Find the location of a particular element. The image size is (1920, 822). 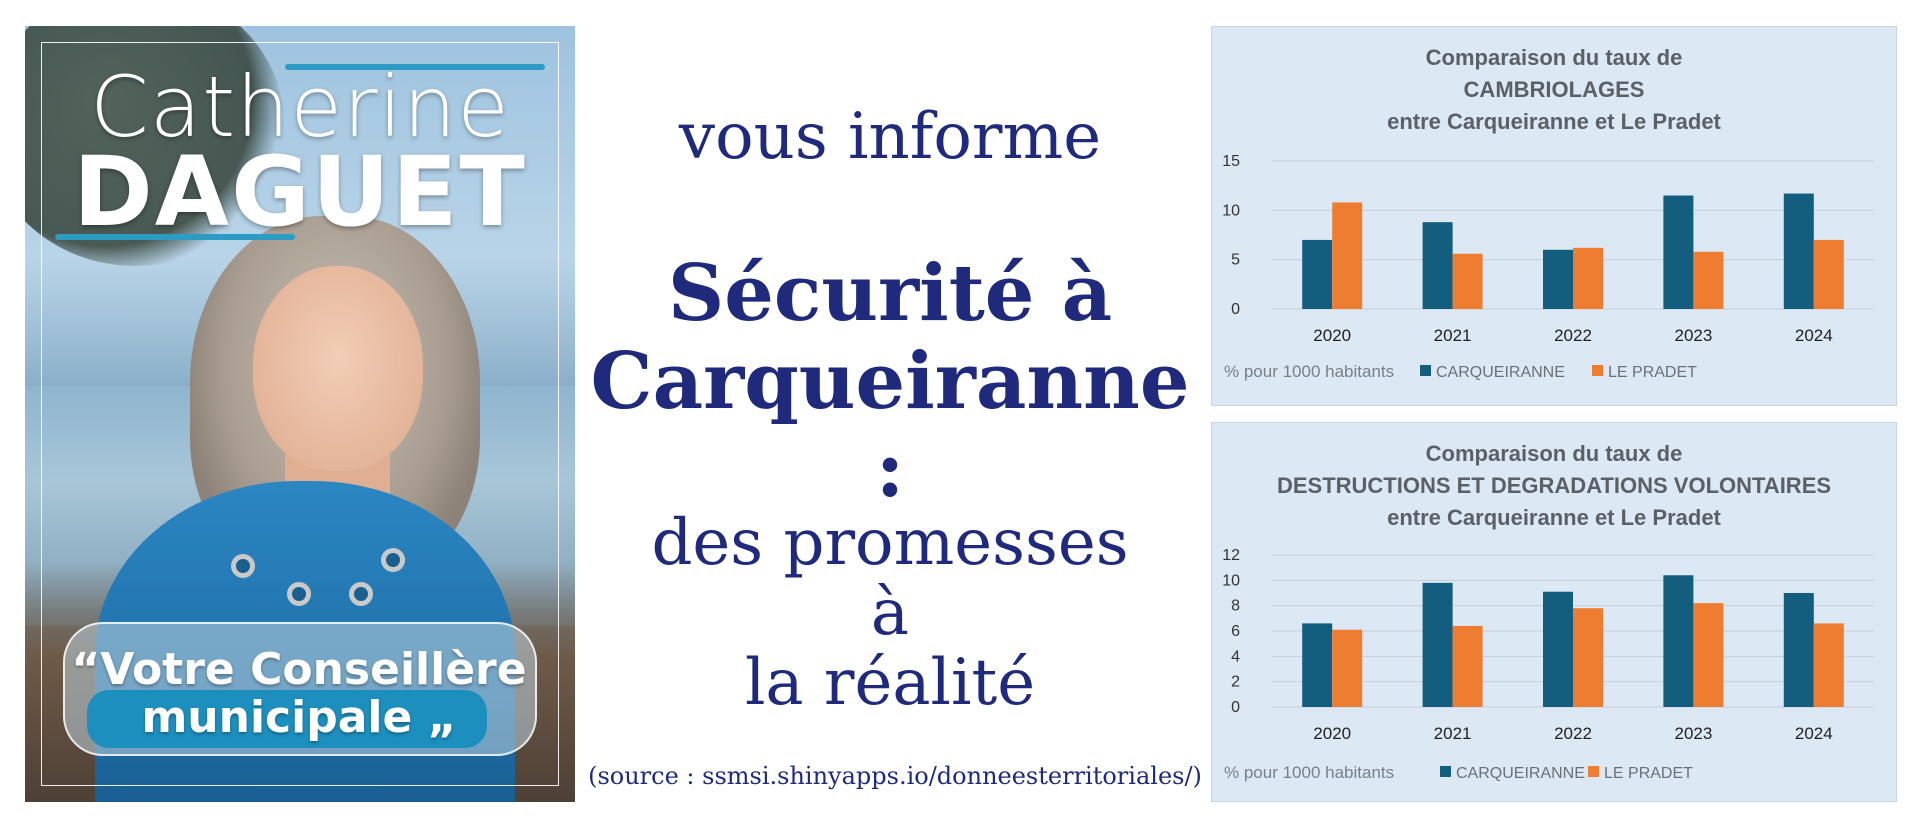

y-tick-label: 8 is located at coordinates (1235, 606).